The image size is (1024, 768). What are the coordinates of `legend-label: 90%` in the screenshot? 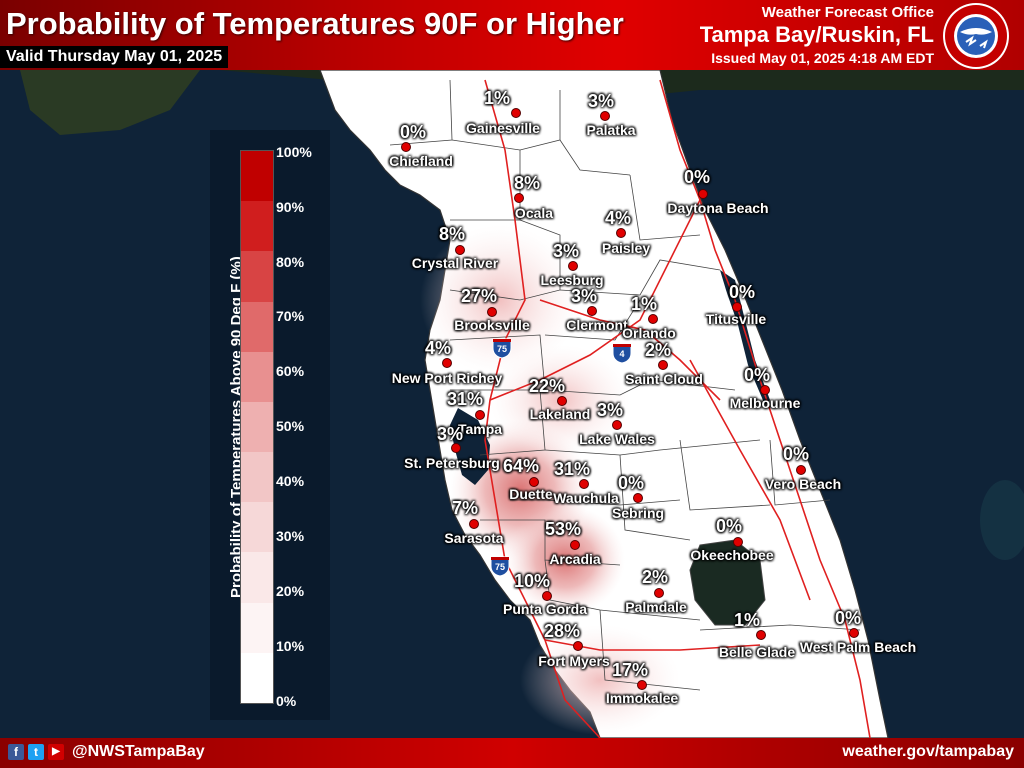 It's located at (290, 207).